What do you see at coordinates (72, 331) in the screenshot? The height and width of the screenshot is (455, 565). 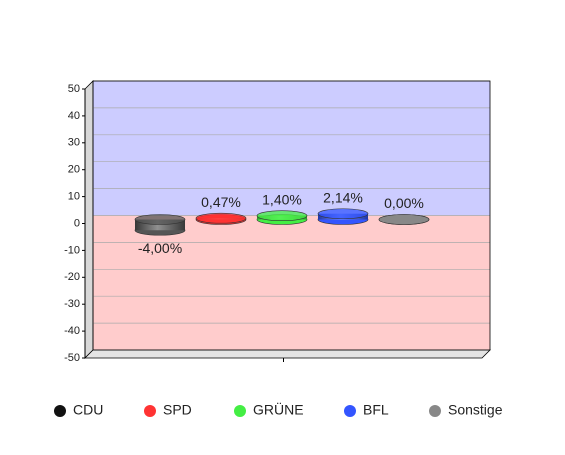 I see `y-tick-label: -40` at bounding box center [72, 331].